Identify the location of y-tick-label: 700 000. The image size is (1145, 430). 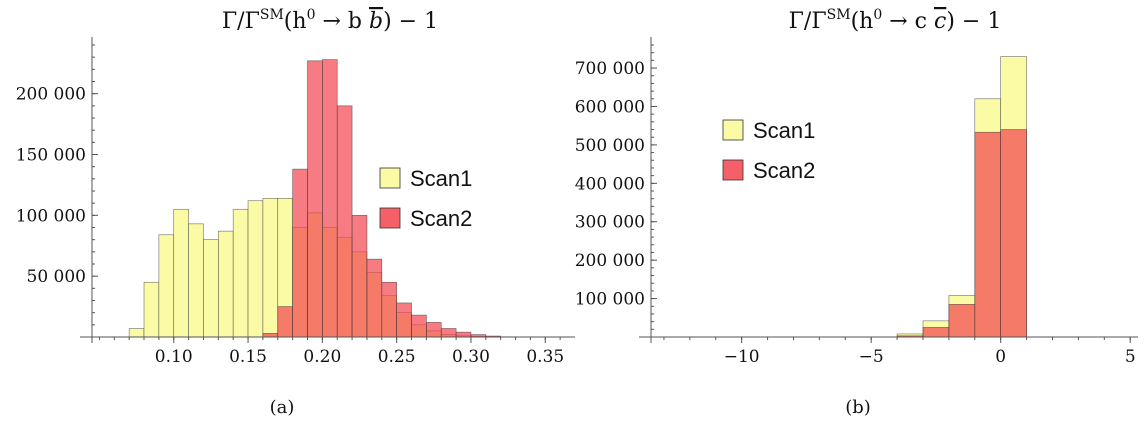
(610, 69).